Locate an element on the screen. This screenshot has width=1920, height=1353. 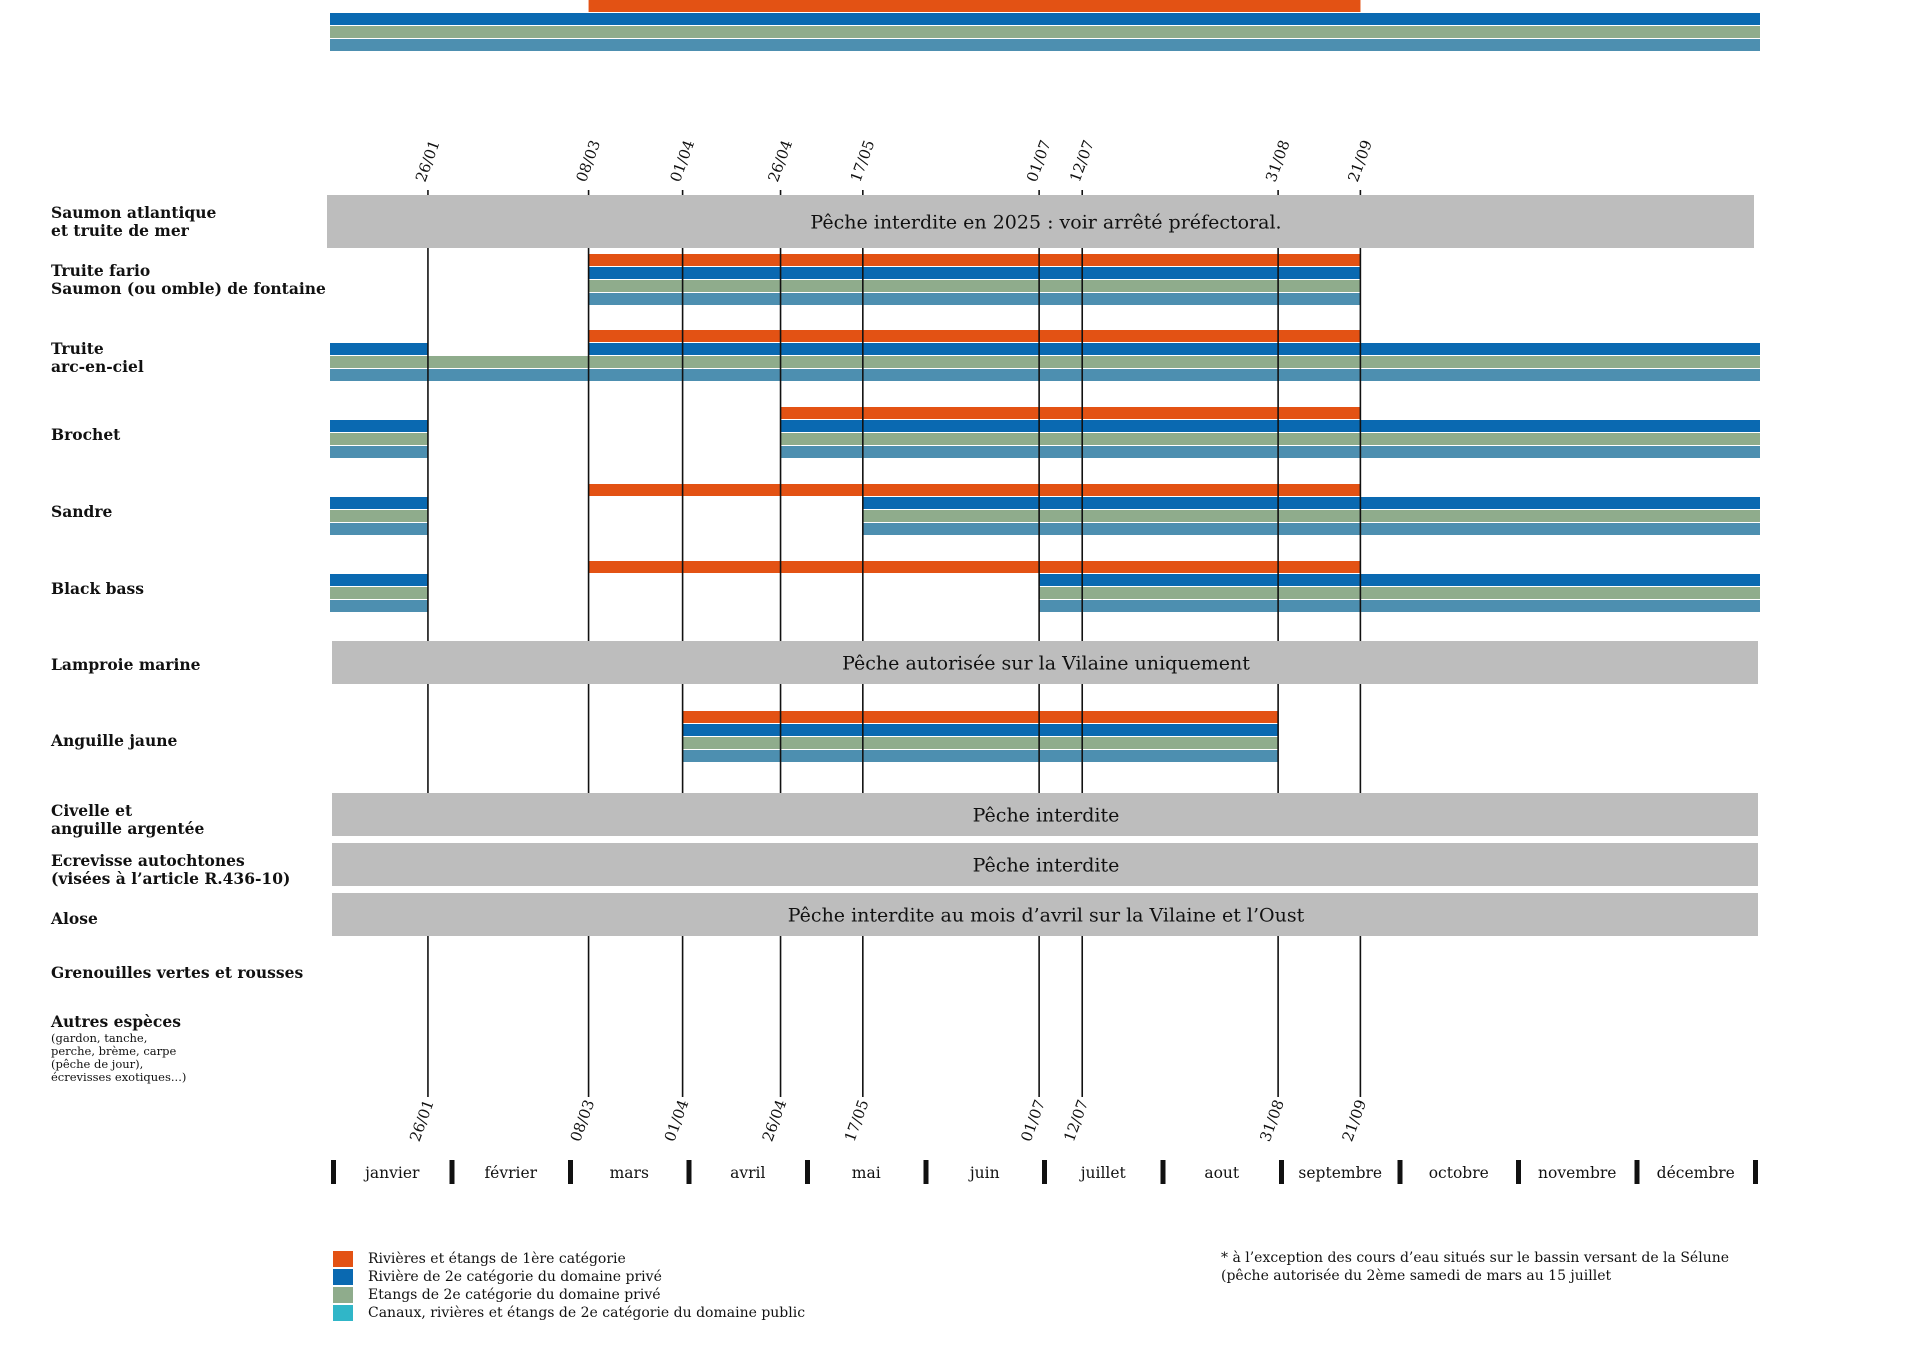
legend-label-3: Etangs de 2e catégorie du domaine privé is located at coordinates (514, 1294).